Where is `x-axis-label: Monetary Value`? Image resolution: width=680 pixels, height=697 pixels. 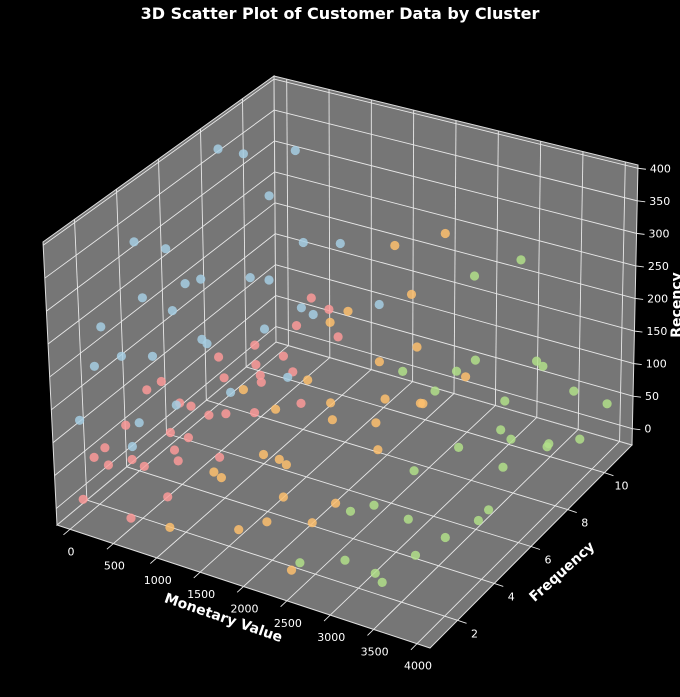
x-axis-label: Monetary Value is located at coordinates (223, 617).